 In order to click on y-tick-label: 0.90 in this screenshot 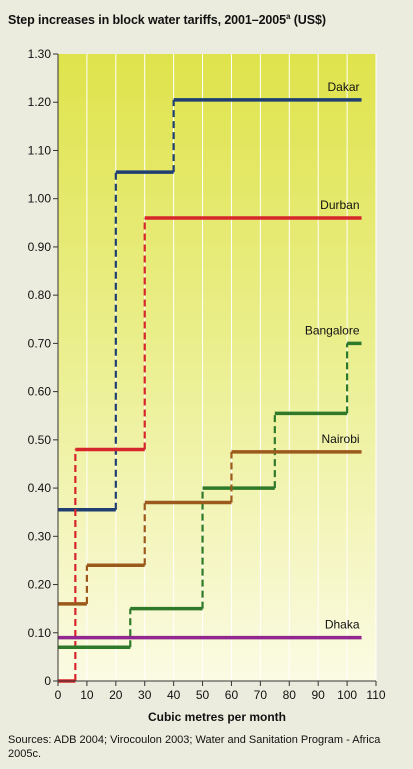, I will do `click(40, 247)`.